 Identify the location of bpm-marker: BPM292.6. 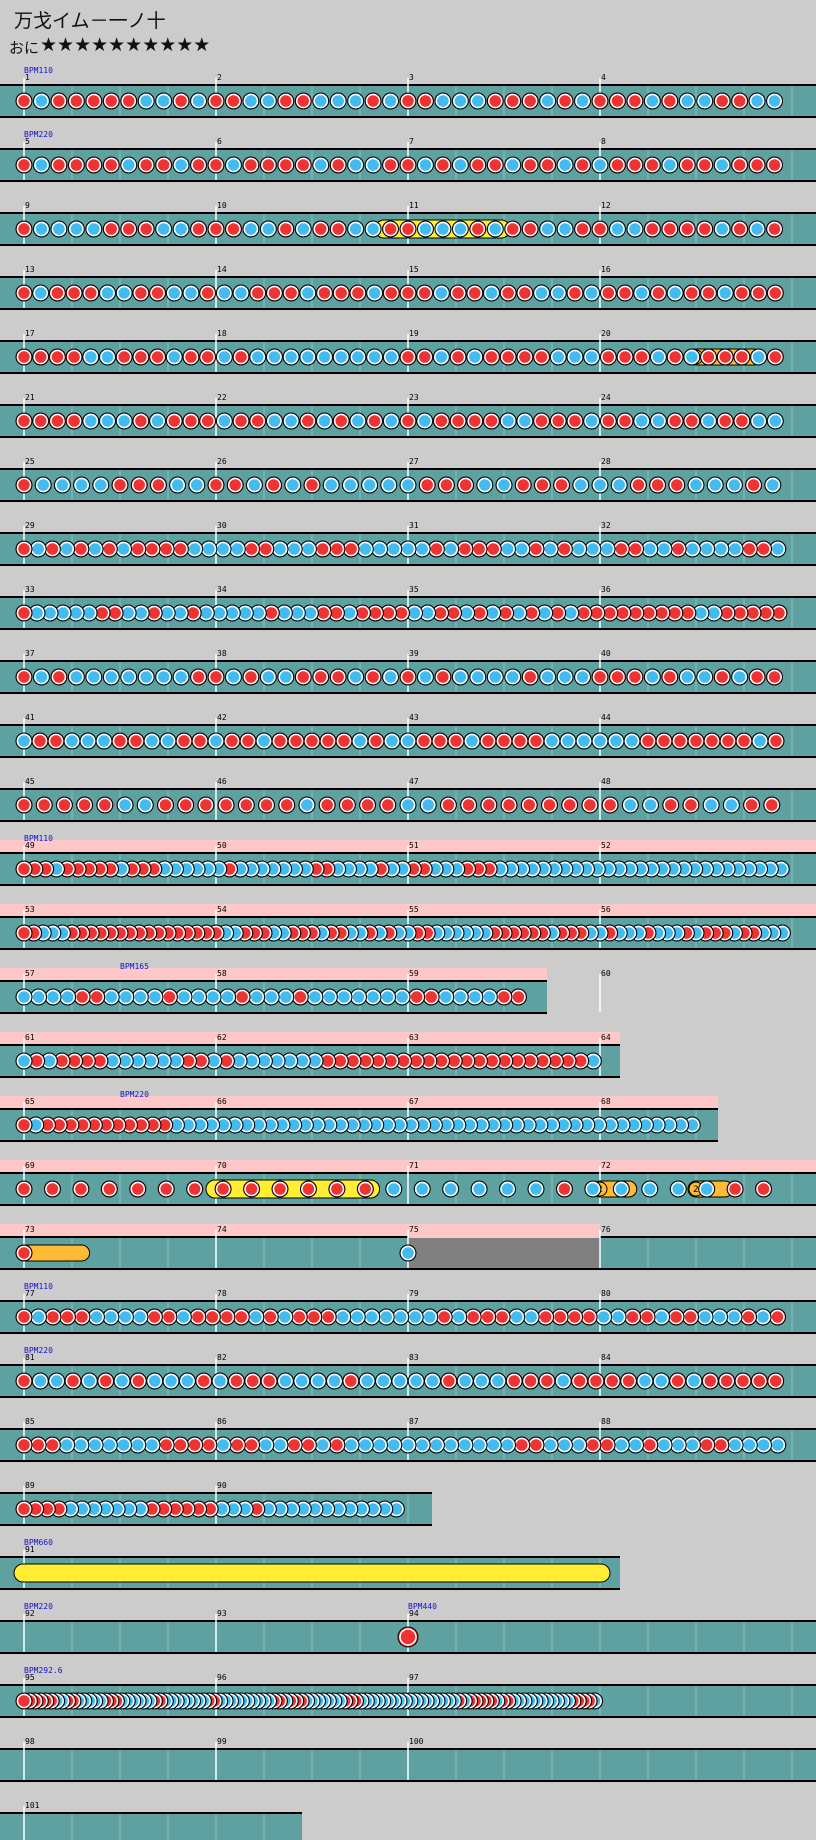
(43, 1670).